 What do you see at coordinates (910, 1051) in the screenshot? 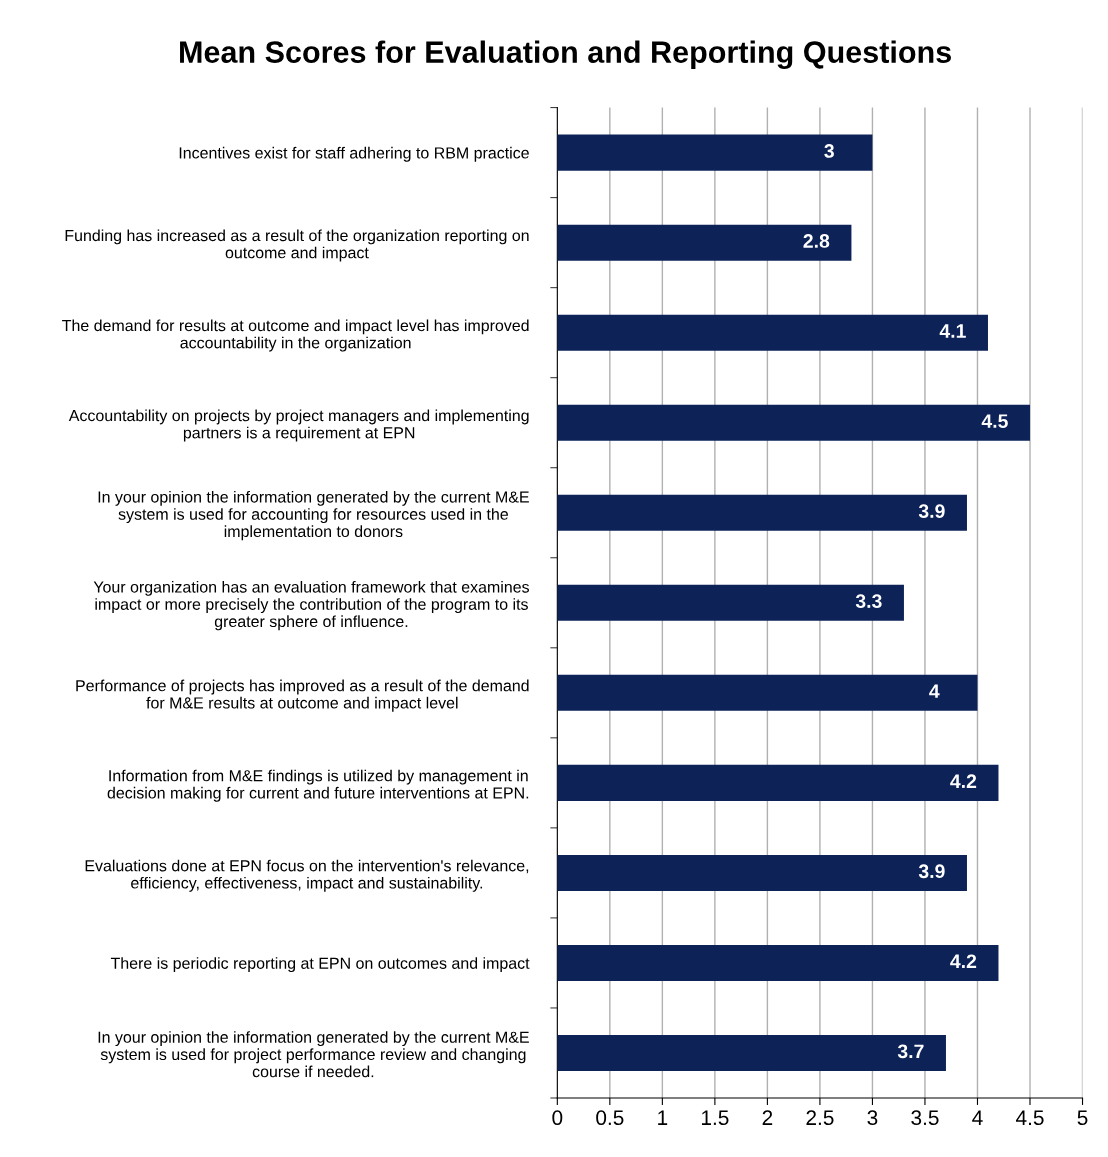
I see `data-label: 3.7` at bounding box center [910, 1051].